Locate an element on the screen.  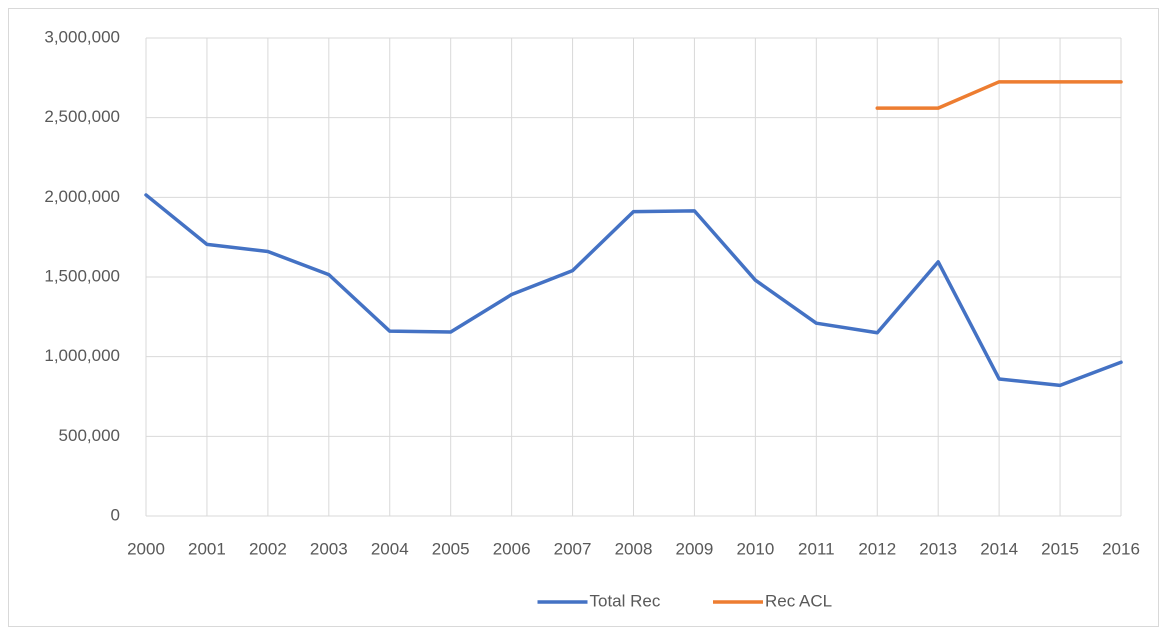
data-line is located at coordinates (999, 95).